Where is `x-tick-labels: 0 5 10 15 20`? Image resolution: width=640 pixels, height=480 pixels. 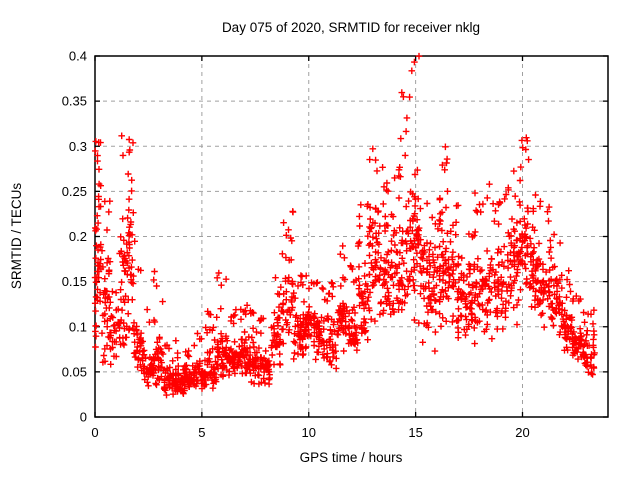
x-tick-labels: 0 5 10 15 20 is located at coordinates (310, 432).